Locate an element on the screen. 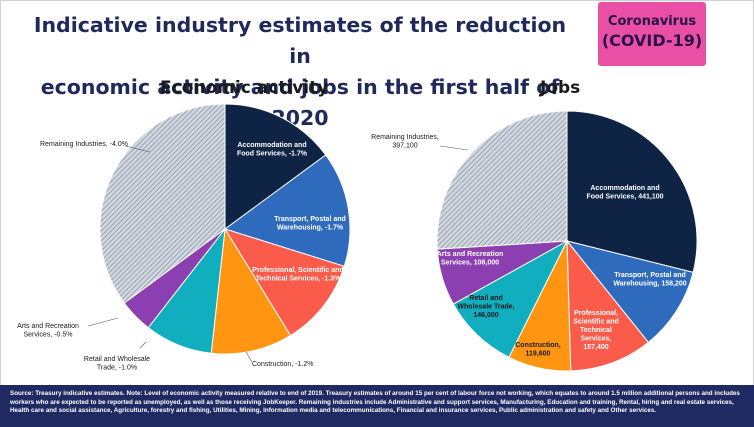 The width and height of the screenshot is (754, 427). econ-slice-accommodation is located at coordinates (275, 166).